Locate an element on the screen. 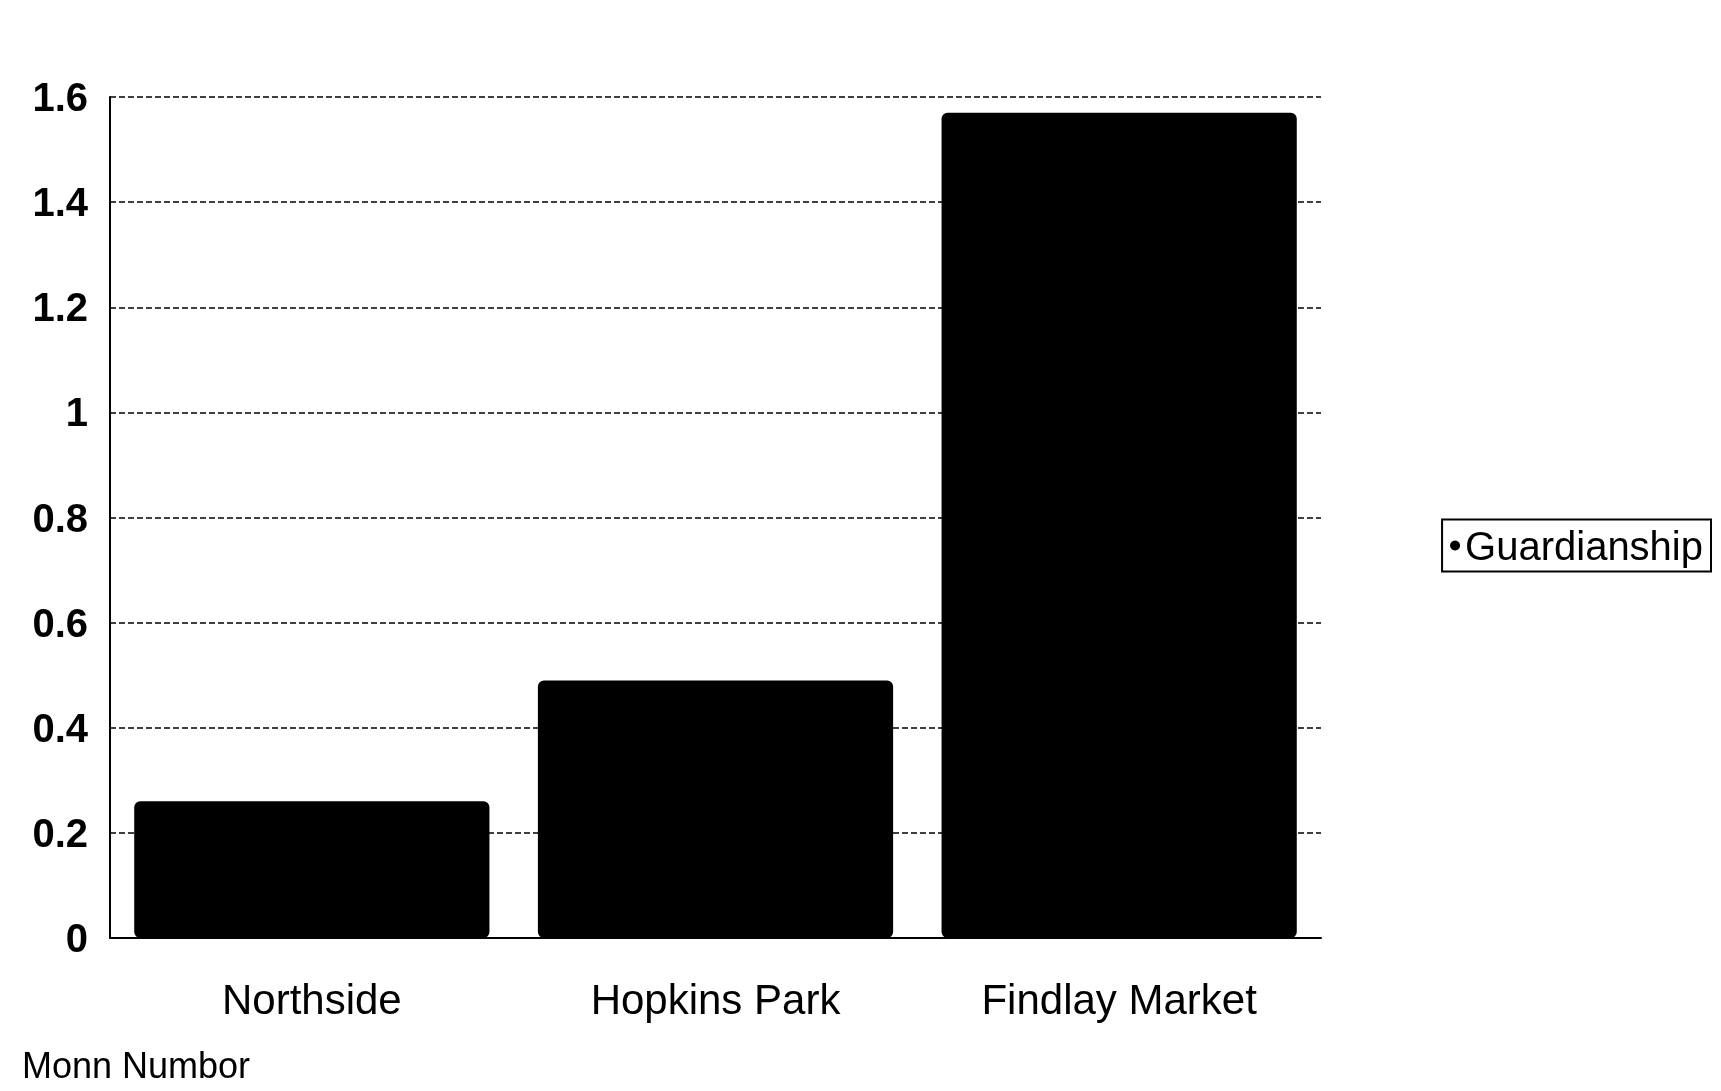 The width and height of the screenshot is (1721, 1091). y-tick-label: 1.4 is located at coordinates (60, 202).